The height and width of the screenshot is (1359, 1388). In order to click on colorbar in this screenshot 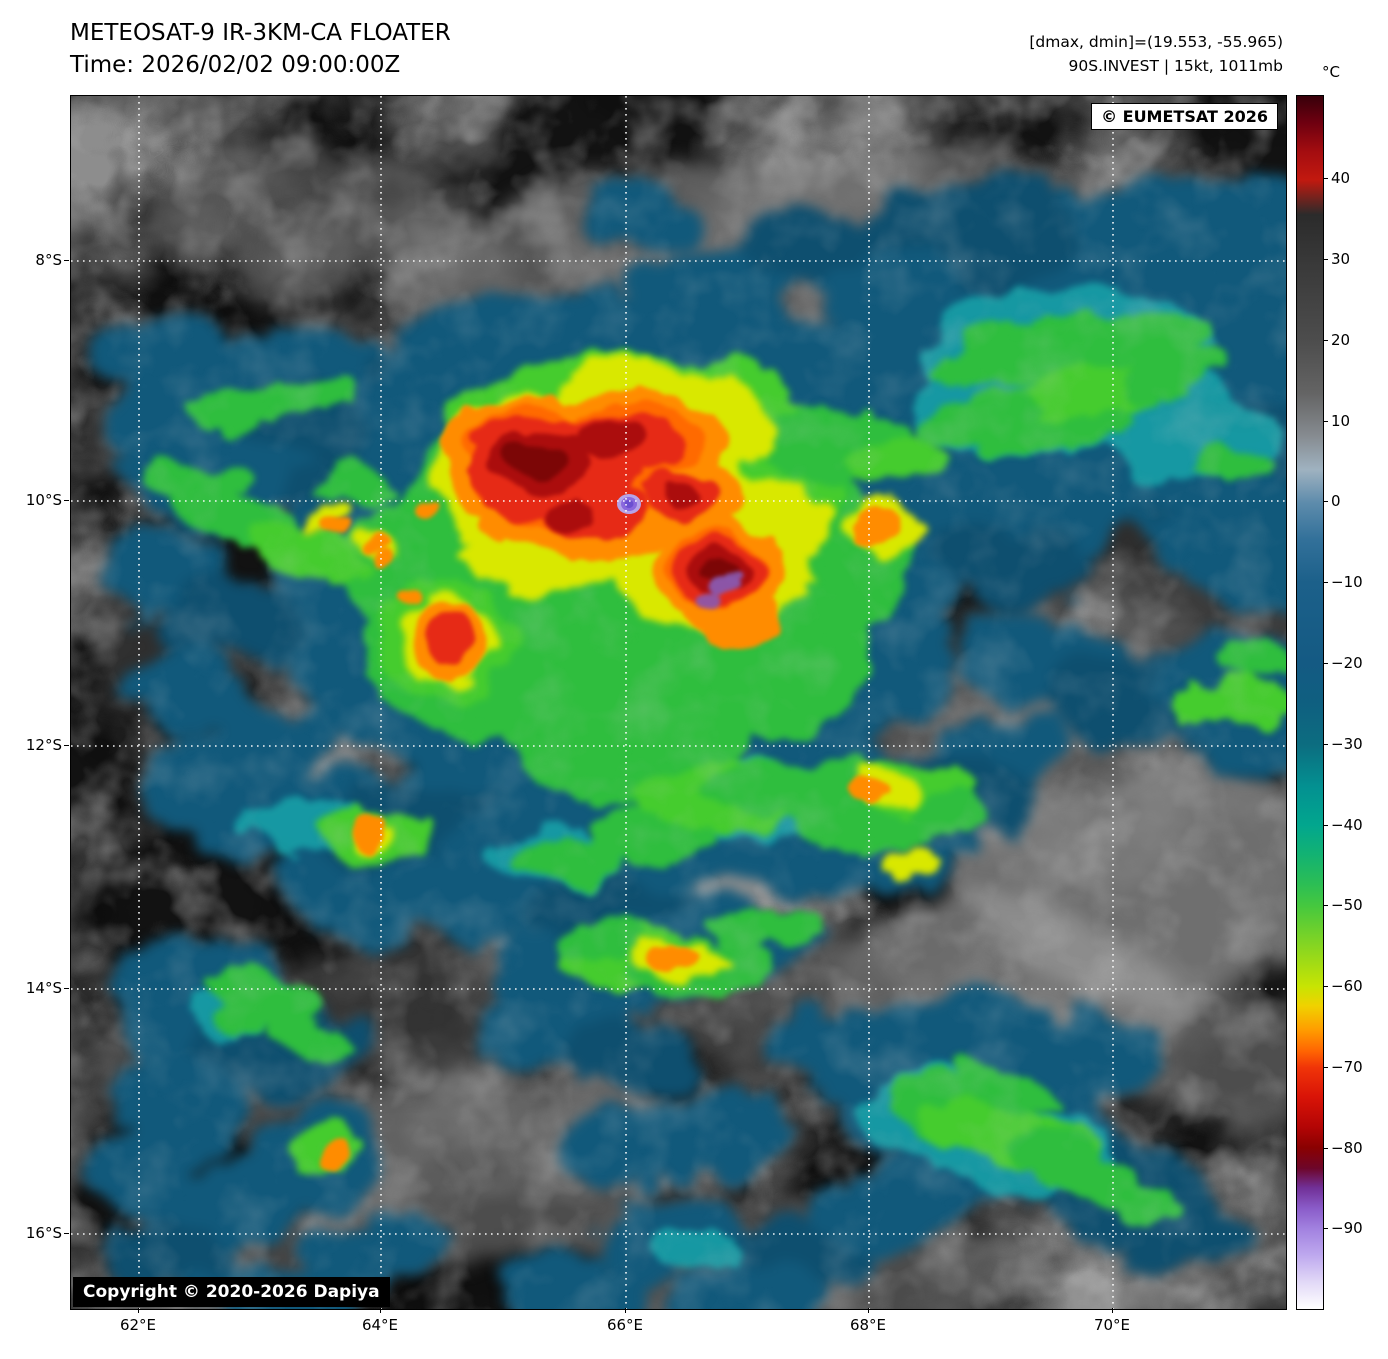, I will do `click(1310, 702)`.